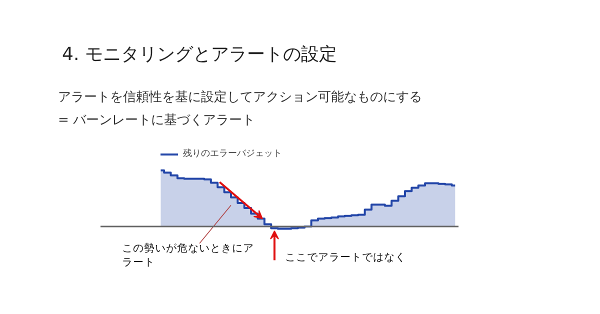 The width and height of the screenshot is (600, 314). Describe the element at coordinates (345, 257) in the screenshot. I see `text: ここでアラートではなく` at that location.